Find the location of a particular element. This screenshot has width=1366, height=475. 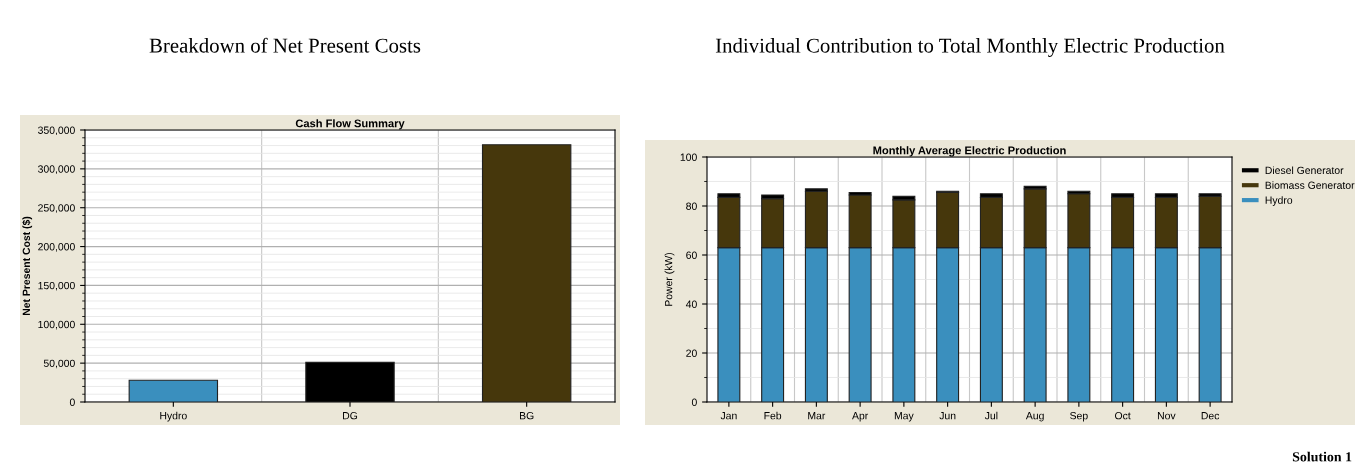

y-tick-label: 100,000 is located at coordinates (56, 325).